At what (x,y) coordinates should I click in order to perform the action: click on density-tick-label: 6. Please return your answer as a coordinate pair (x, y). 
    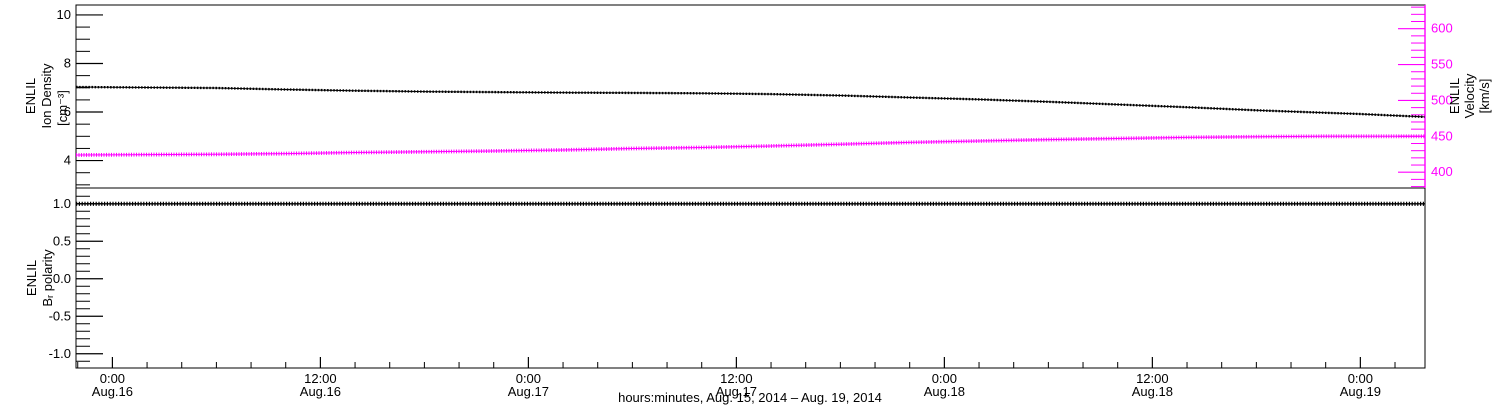
    Looking at the image, I should click on (67, 111).